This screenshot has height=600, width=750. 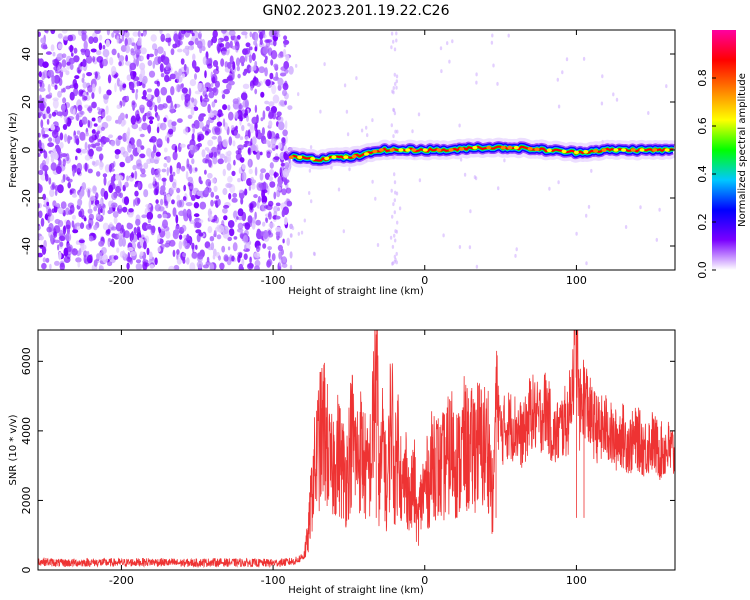 What do you see at coordinates (742, 150) in the screenshot?
I see `colorbar-label: Normalized spectral amplitude` at bounding box center [742, 150].